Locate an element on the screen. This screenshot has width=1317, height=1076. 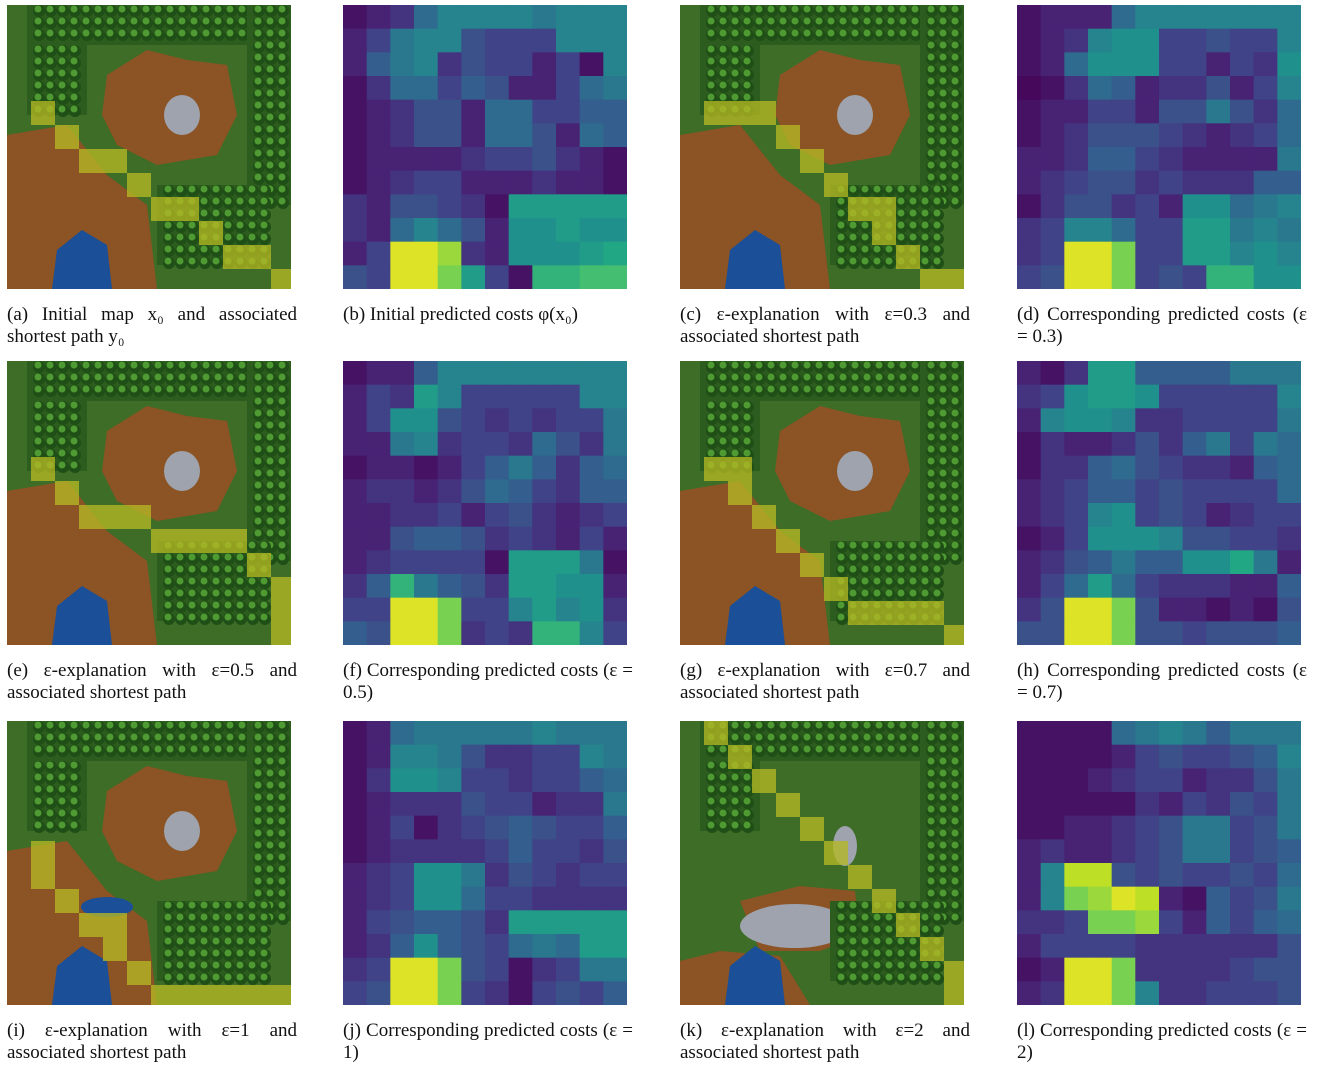
map-panel-e is located at coordinates (149, 503).